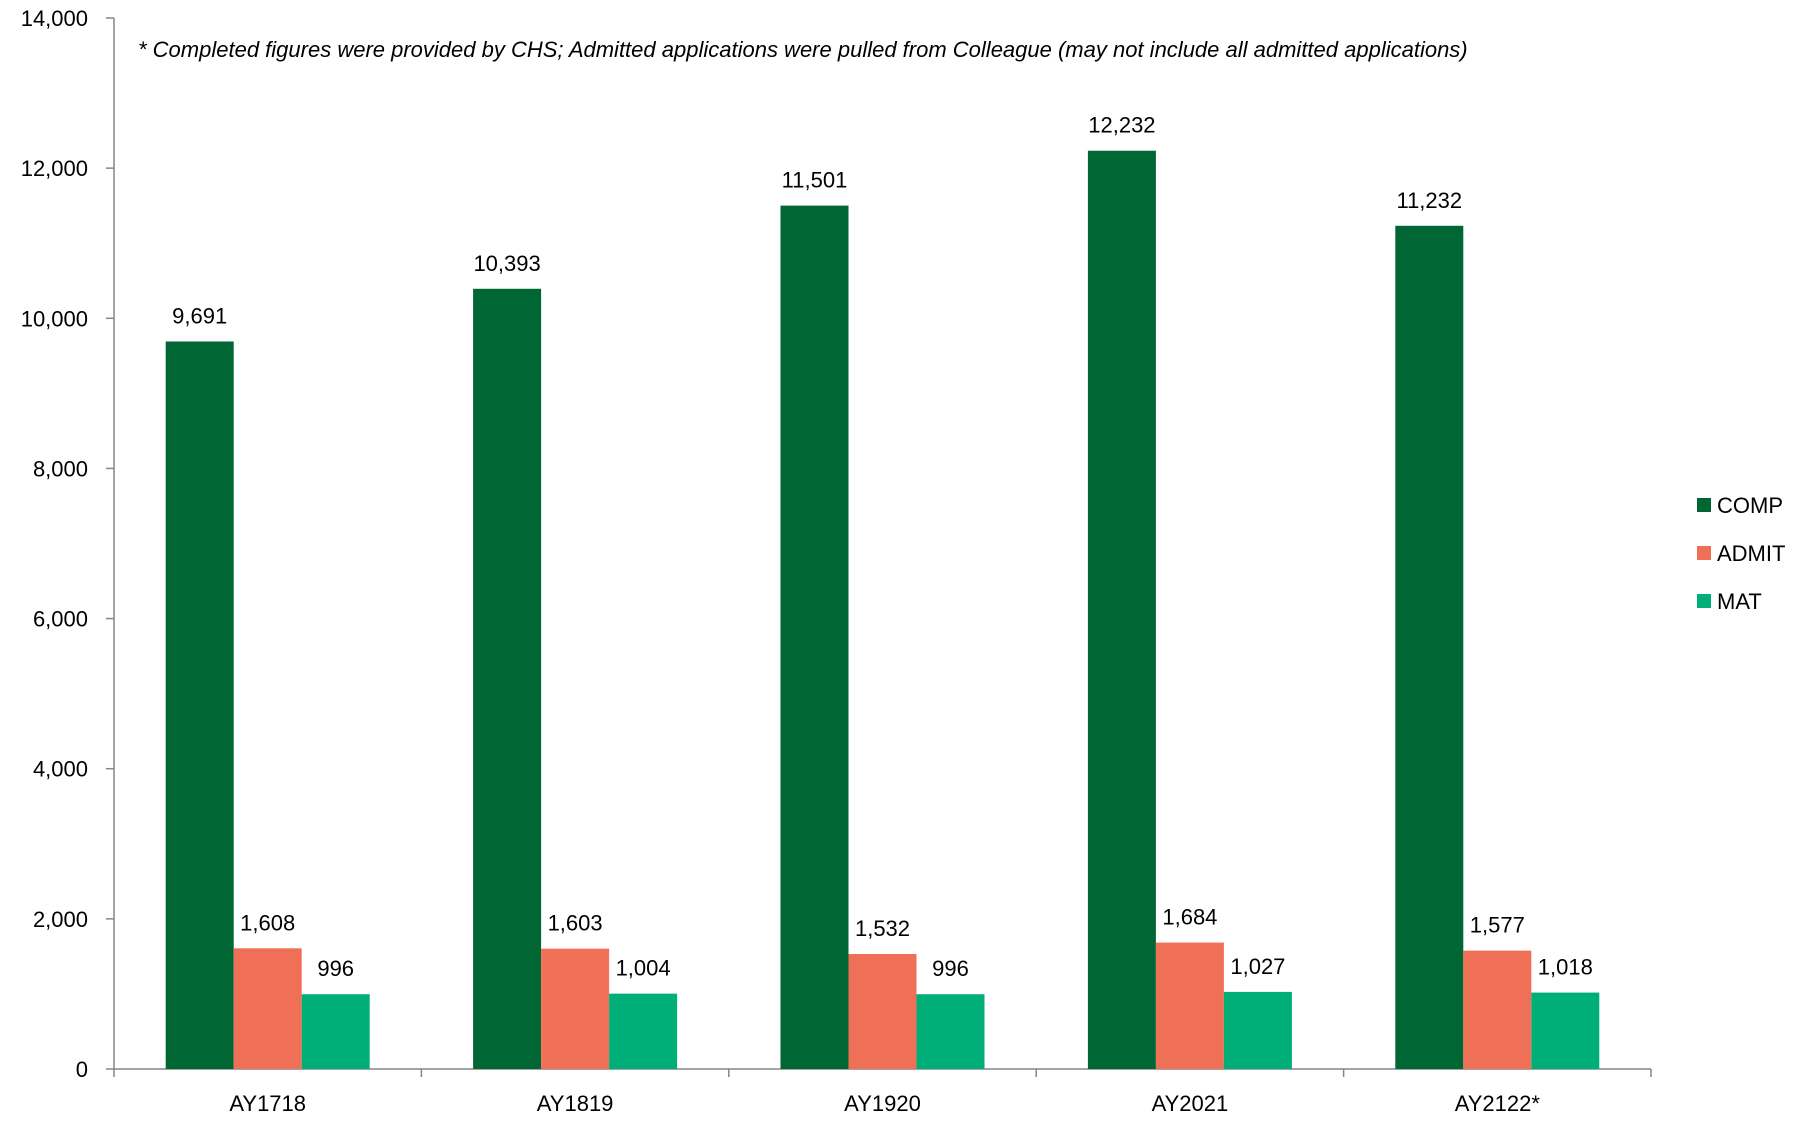  I want to click on data-label-admit: 1,684, so click(1189, 917).